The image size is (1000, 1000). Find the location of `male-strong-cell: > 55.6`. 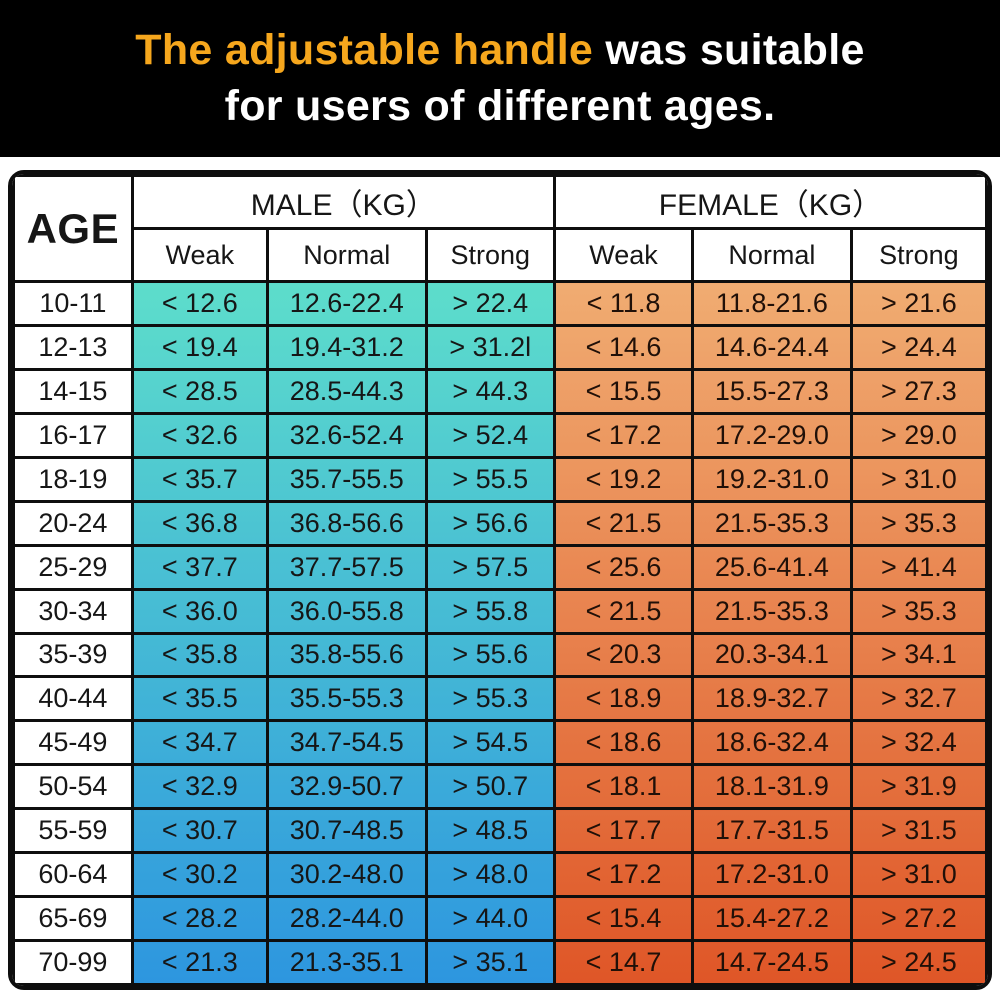

male-strong-cell: > 55.6 is located at coordinates (490, 655).